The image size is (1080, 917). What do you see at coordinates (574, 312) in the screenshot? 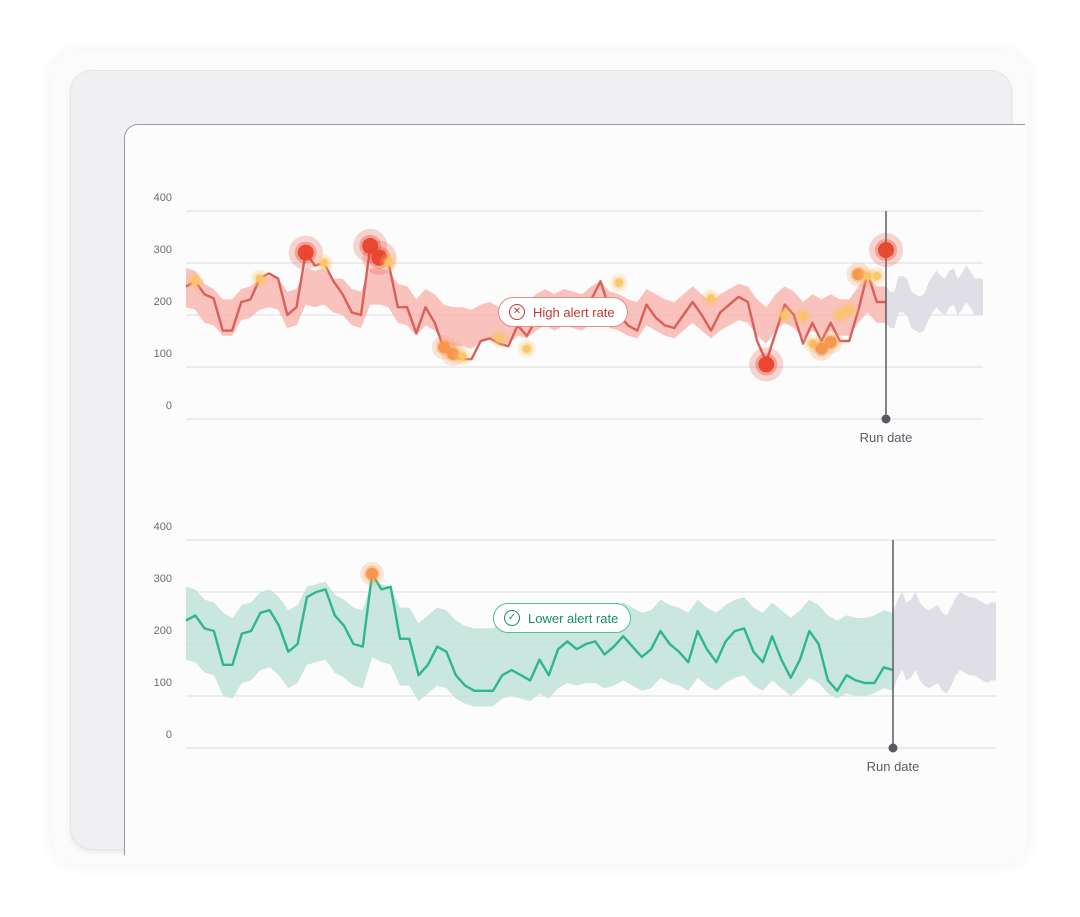
I see `high-alert-label: High alert rate` at bounding box center [574, 312].